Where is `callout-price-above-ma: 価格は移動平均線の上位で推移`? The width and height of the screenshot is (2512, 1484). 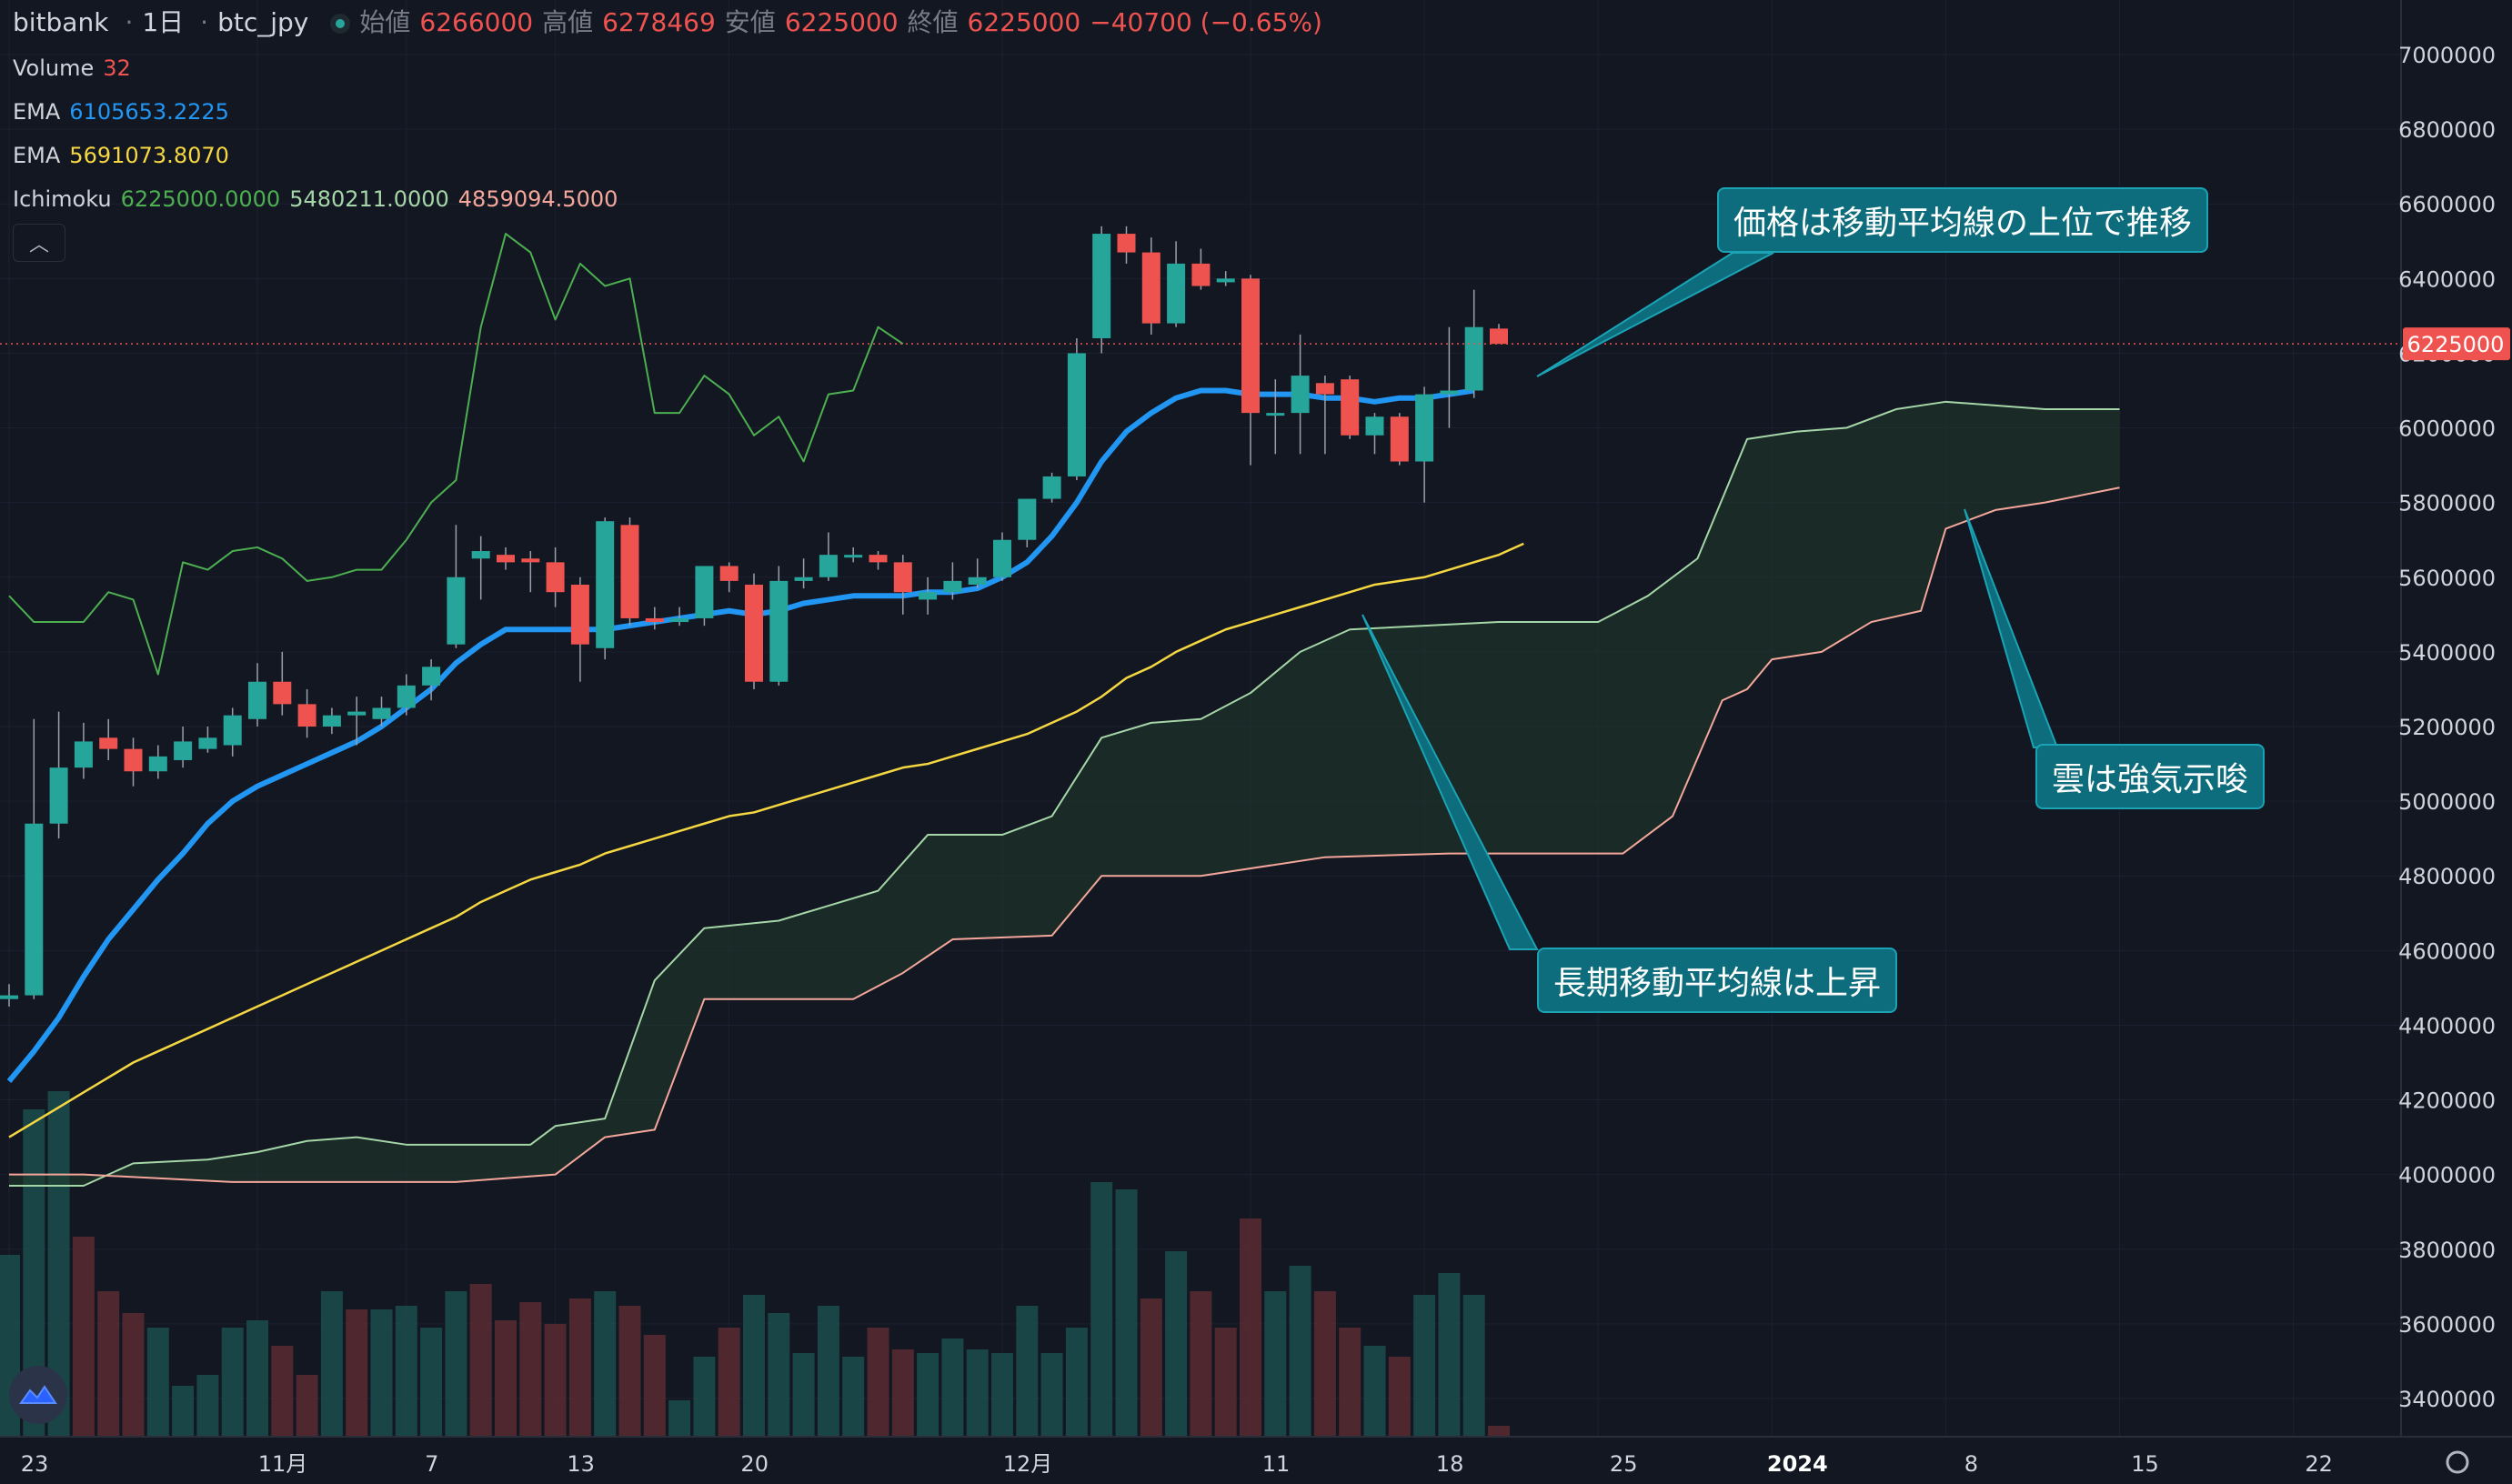 callout-price-above-ma: 価格は移動平均線の上位で推移 is located at coordinates (1963, 220).